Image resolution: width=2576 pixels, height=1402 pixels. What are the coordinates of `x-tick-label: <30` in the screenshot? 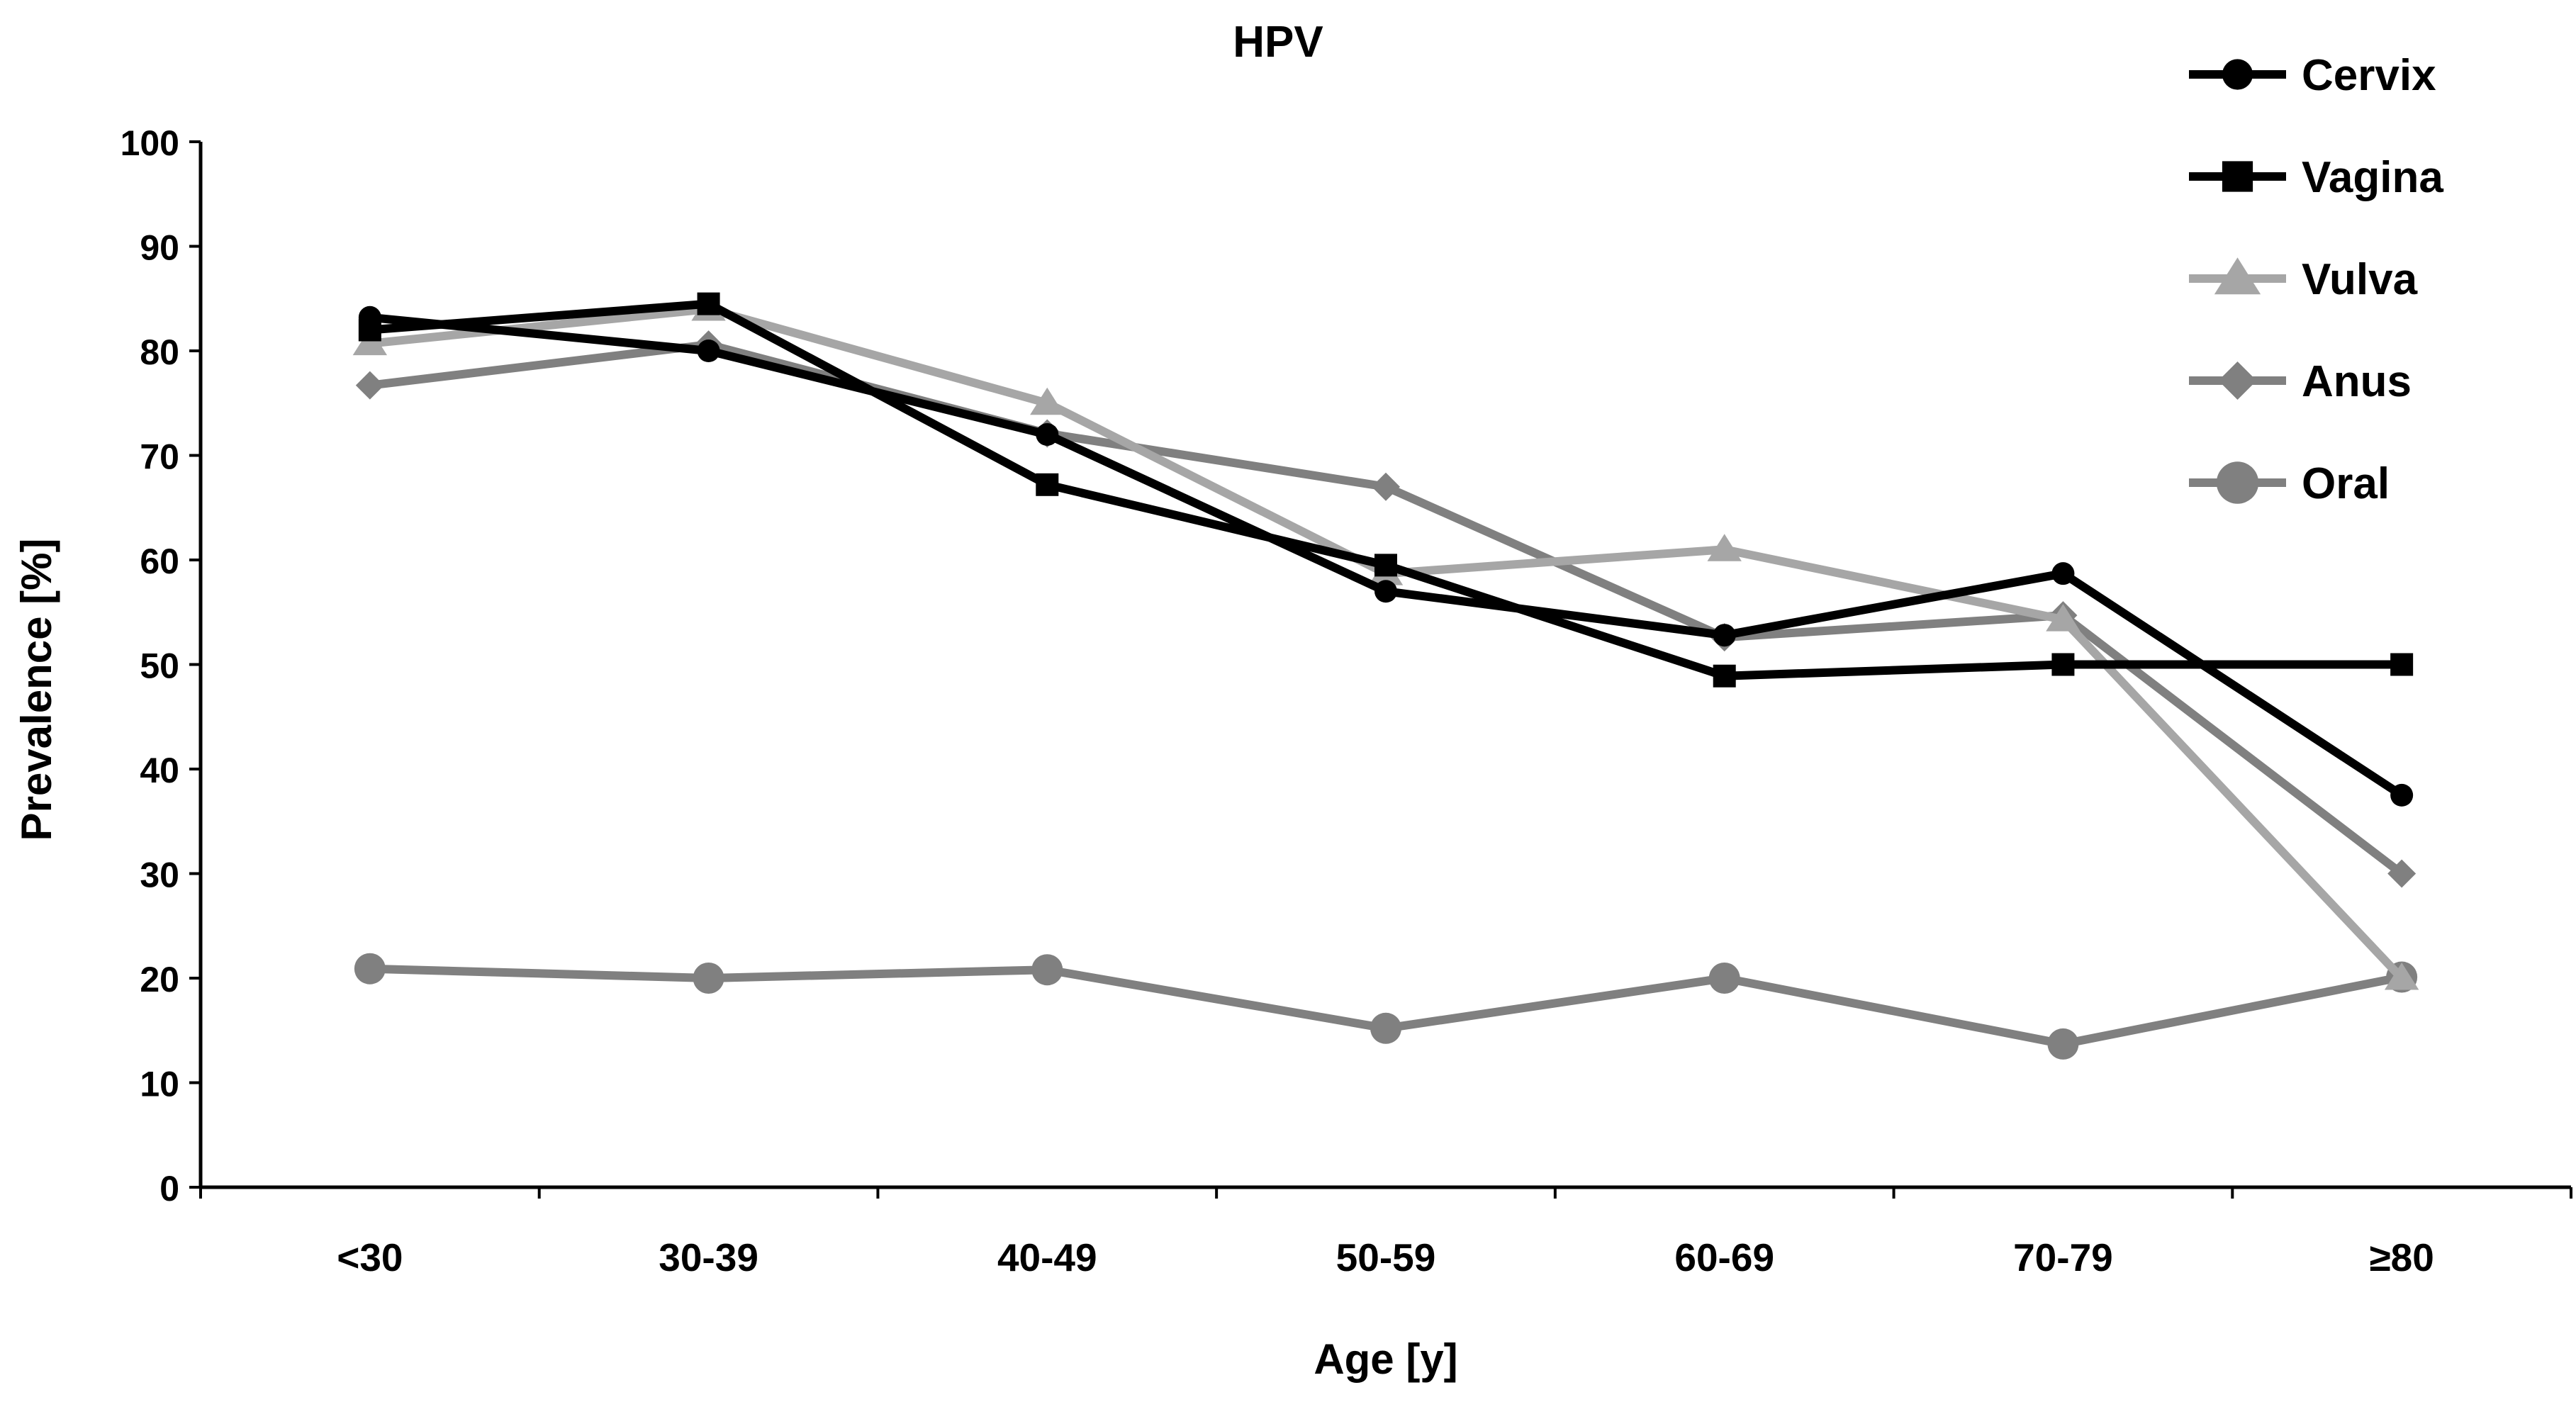 It's located at (370, 1257).